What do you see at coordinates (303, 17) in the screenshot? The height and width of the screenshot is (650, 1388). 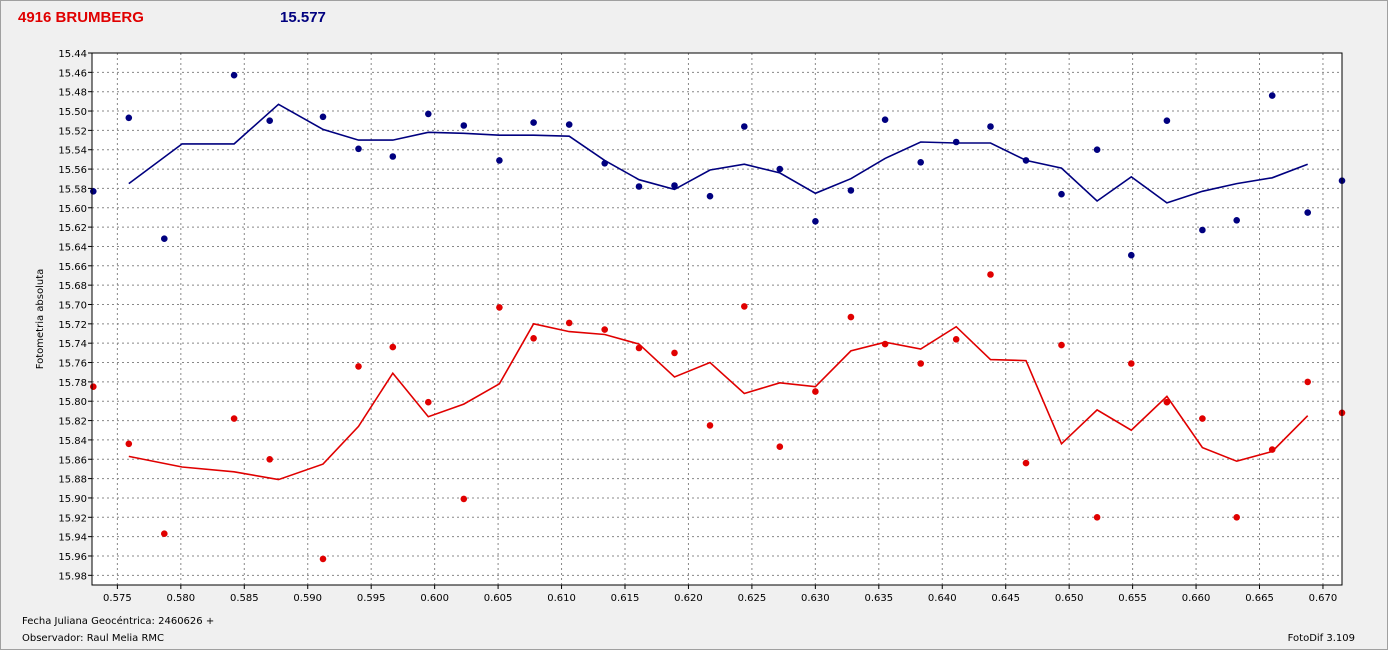 I see `magnitude-value: 15.577` at bounding box center [303, 17].